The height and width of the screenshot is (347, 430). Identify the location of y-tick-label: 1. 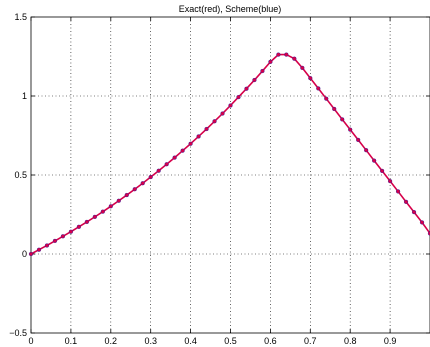
(24, 96).